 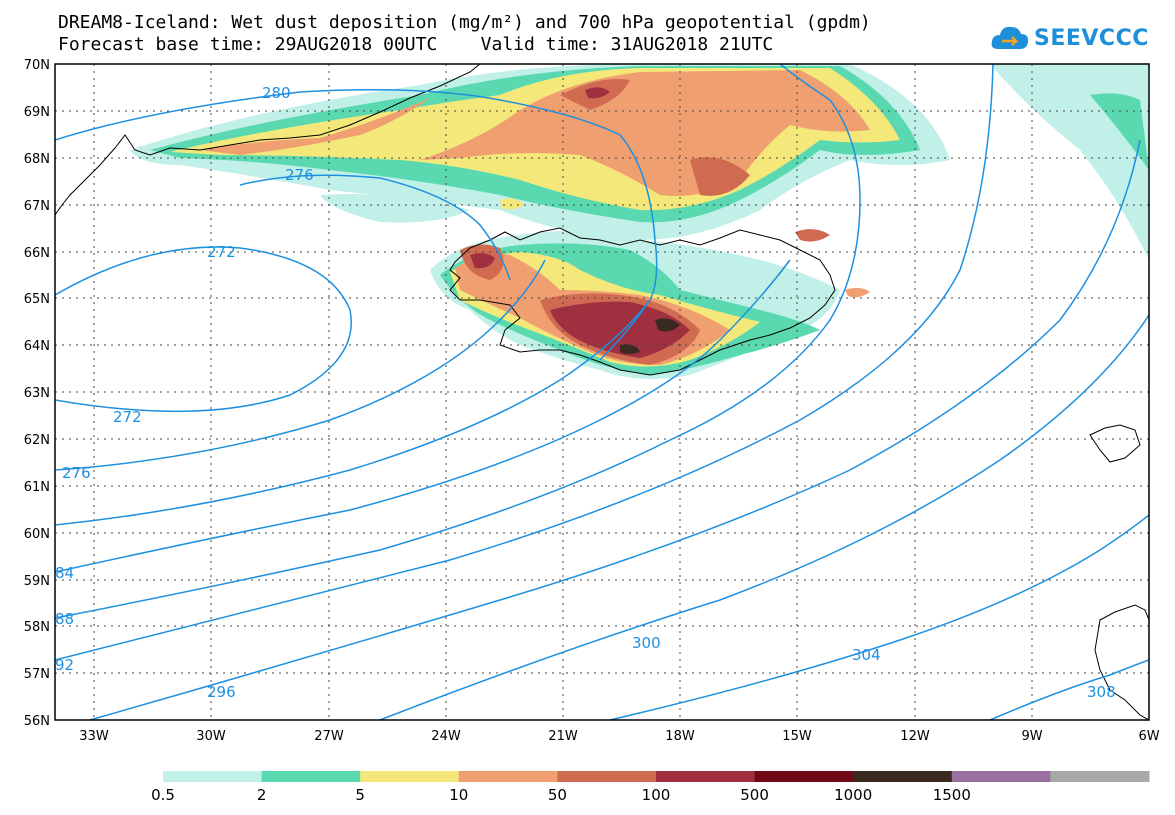 What do you see at coordinates (37, 253) in the screenshot?
I see `lat-label: 66N` at bounding box center [37, 253].